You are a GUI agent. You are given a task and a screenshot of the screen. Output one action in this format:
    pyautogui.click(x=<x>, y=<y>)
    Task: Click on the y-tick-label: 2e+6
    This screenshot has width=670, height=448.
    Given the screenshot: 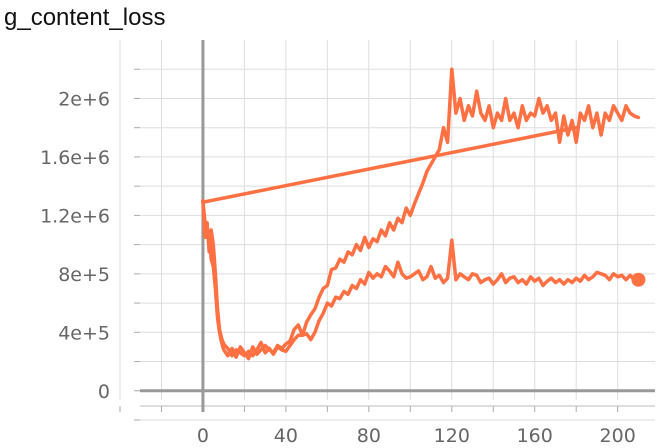 What is the action you would take?
    pyautogui.click(x=84, y=99)
    